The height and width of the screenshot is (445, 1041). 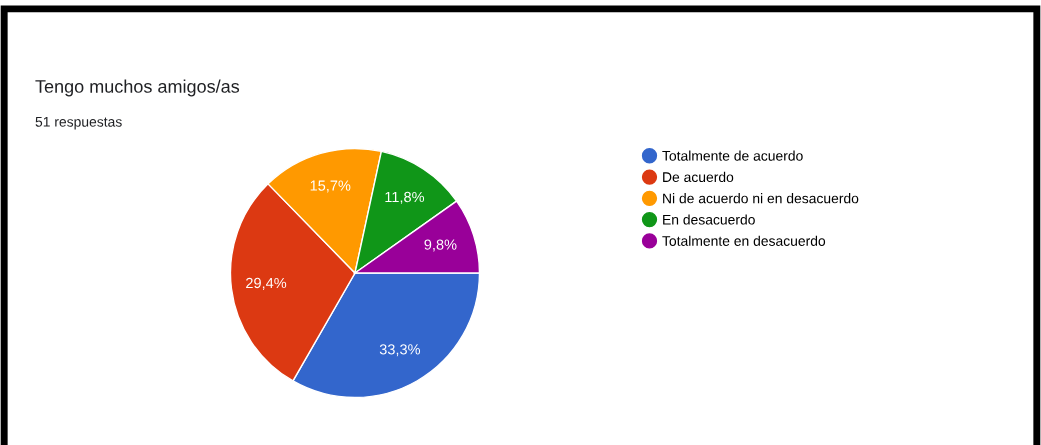 What do you see at coordinates (440, 245) in the screenshot?
I see `data-label: 9,8%` at bounding box center [440, 245].